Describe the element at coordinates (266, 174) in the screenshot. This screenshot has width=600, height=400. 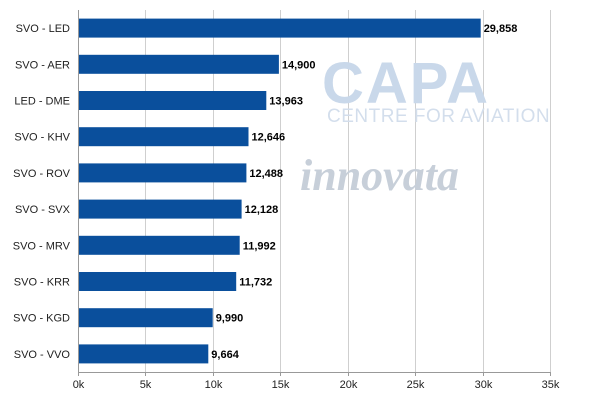
I see `data-label: 12,488` at that location.